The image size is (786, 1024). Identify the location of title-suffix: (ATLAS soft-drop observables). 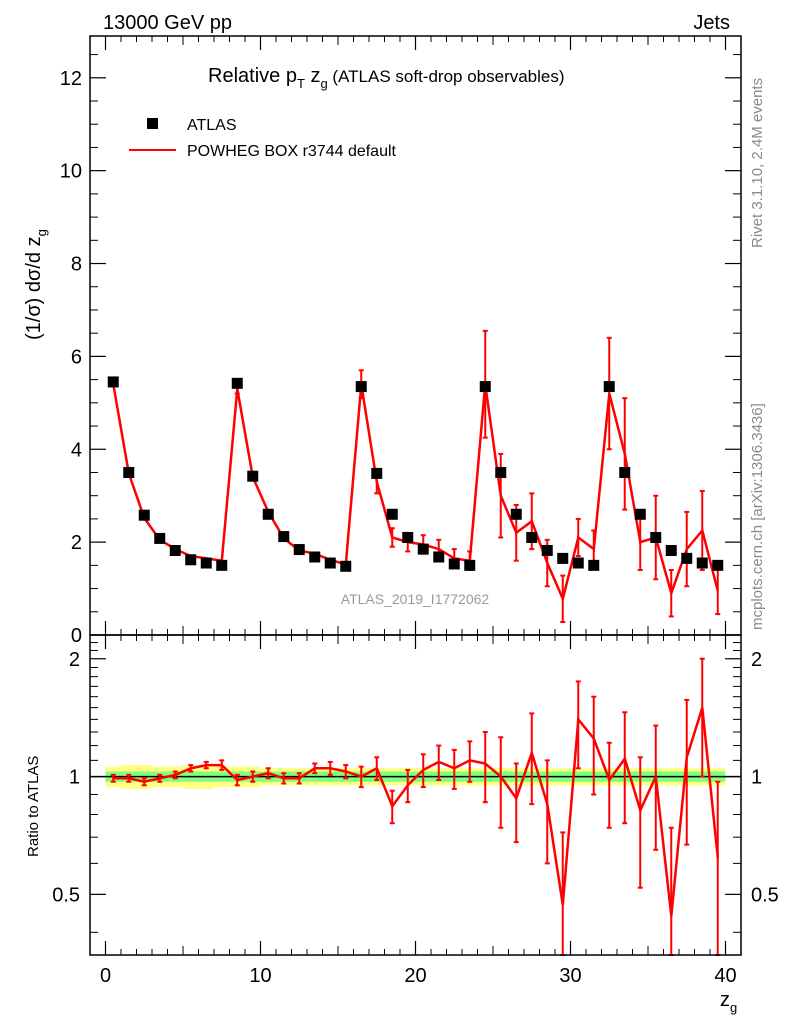
(446, 76).